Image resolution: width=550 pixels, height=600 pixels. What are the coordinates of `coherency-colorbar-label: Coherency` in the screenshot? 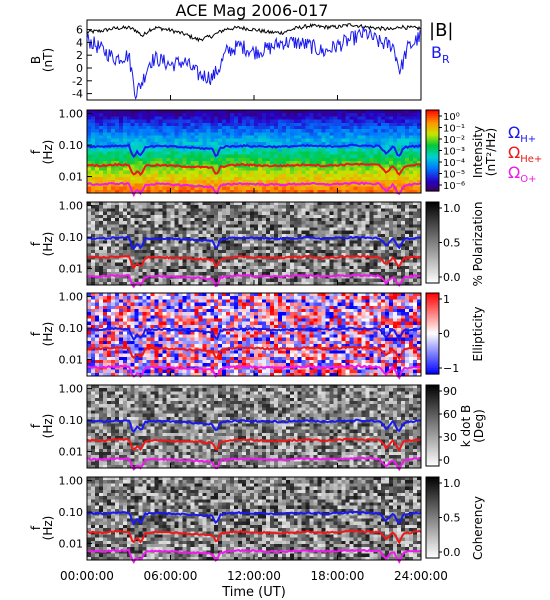 It's located at (478, 528).